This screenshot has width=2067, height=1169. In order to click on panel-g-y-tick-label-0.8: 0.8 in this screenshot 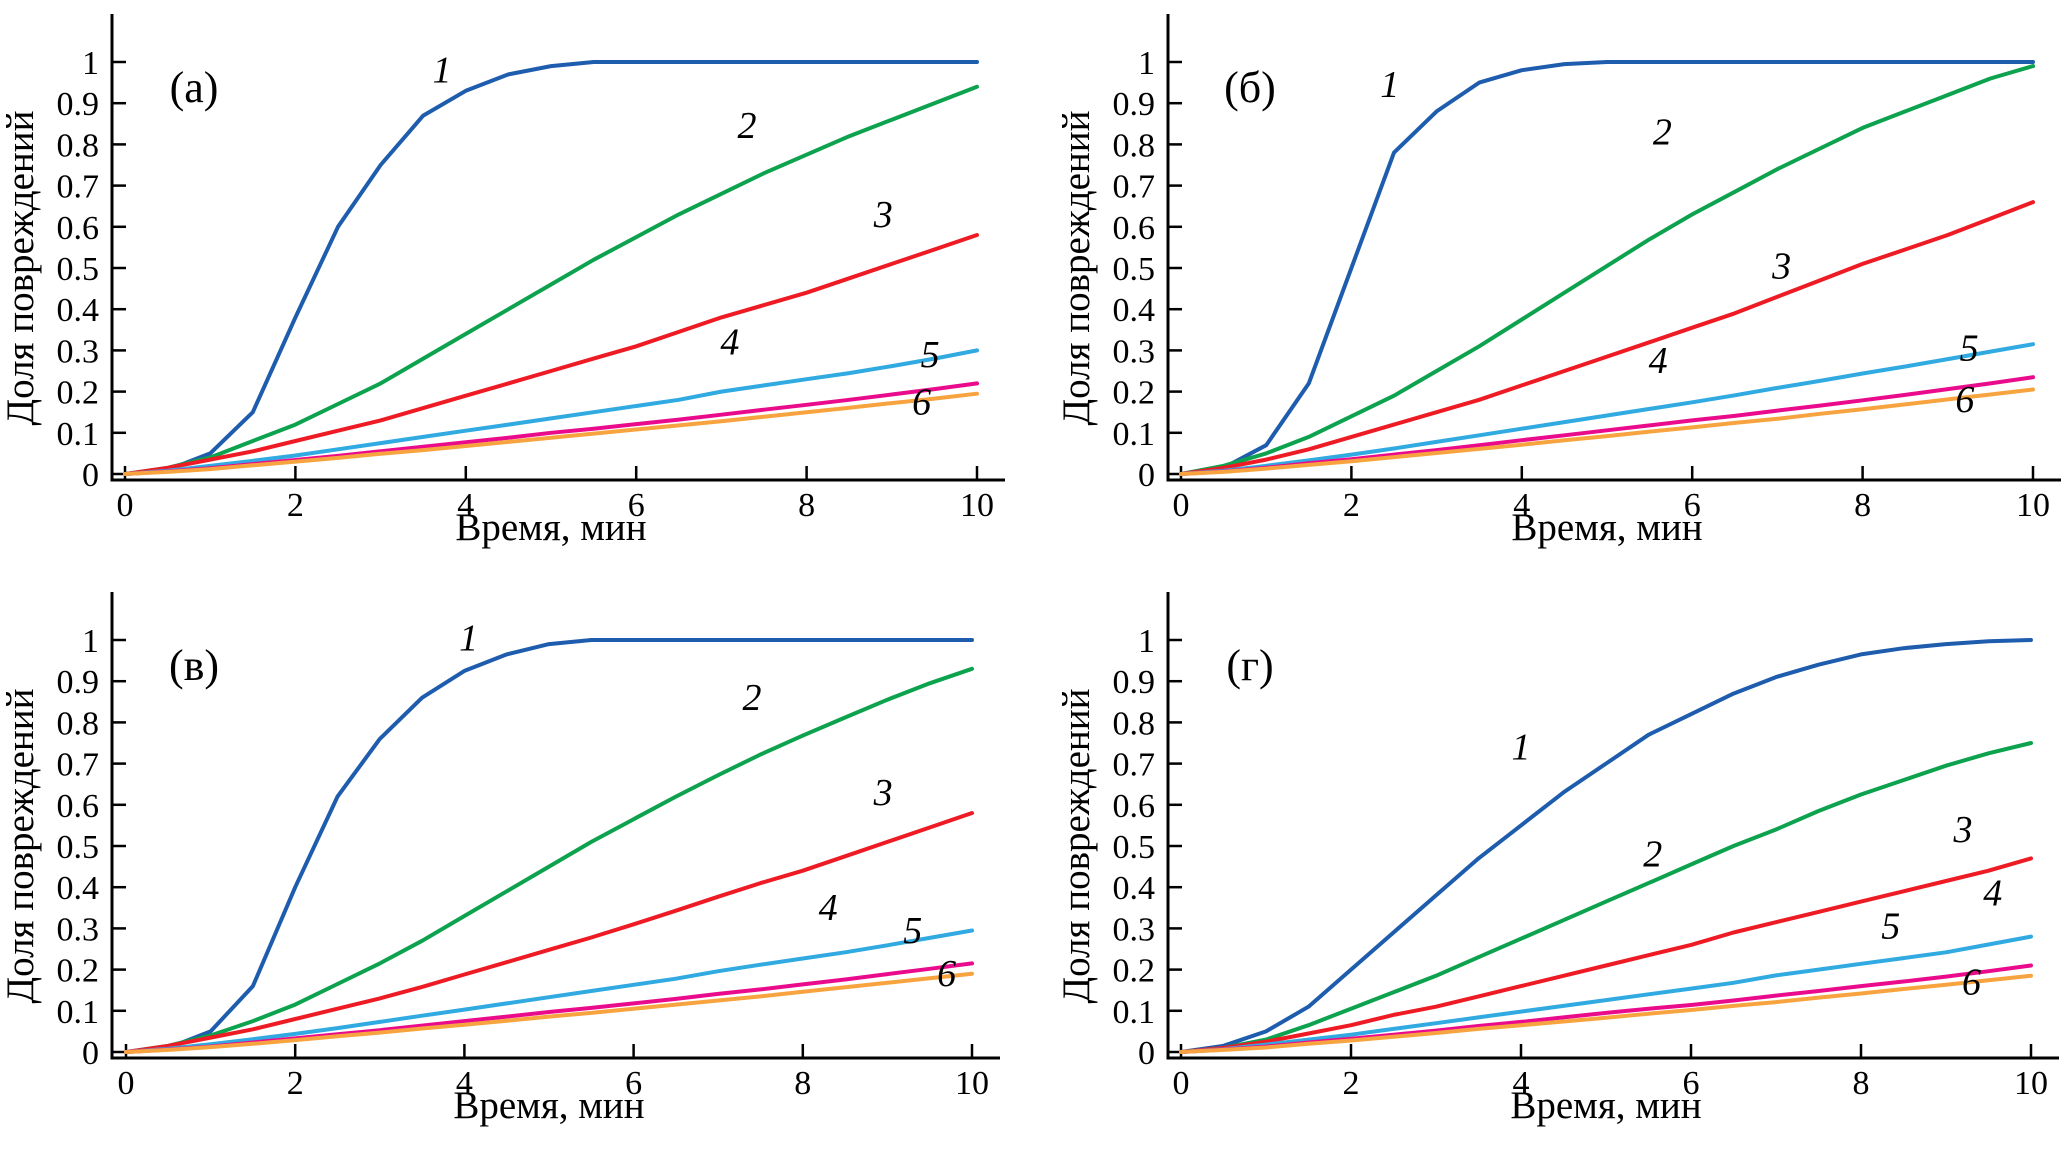, I will do `click(1134, 723)`.